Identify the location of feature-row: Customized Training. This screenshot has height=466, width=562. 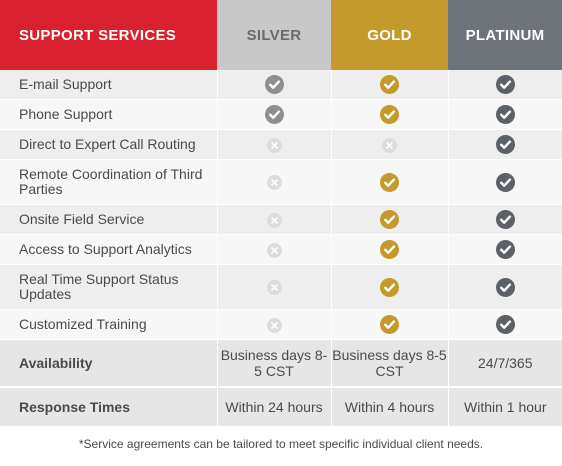
(281, 324).